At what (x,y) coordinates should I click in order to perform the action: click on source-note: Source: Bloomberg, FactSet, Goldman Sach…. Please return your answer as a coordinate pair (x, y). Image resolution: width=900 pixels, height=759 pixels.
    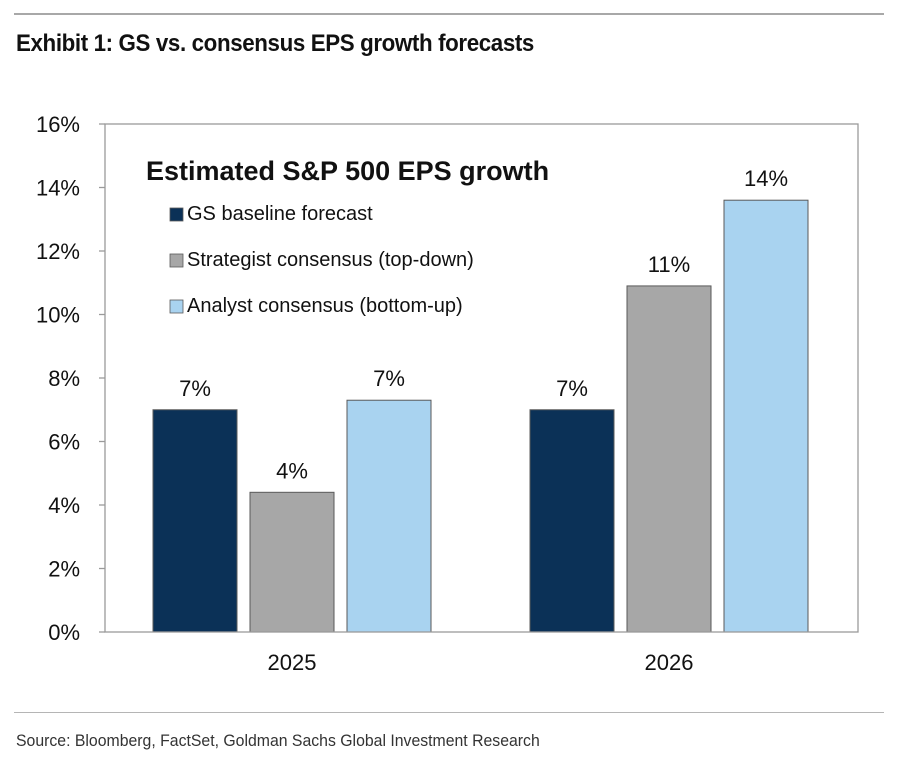
    Looking at the image, I should click on (278, 740).